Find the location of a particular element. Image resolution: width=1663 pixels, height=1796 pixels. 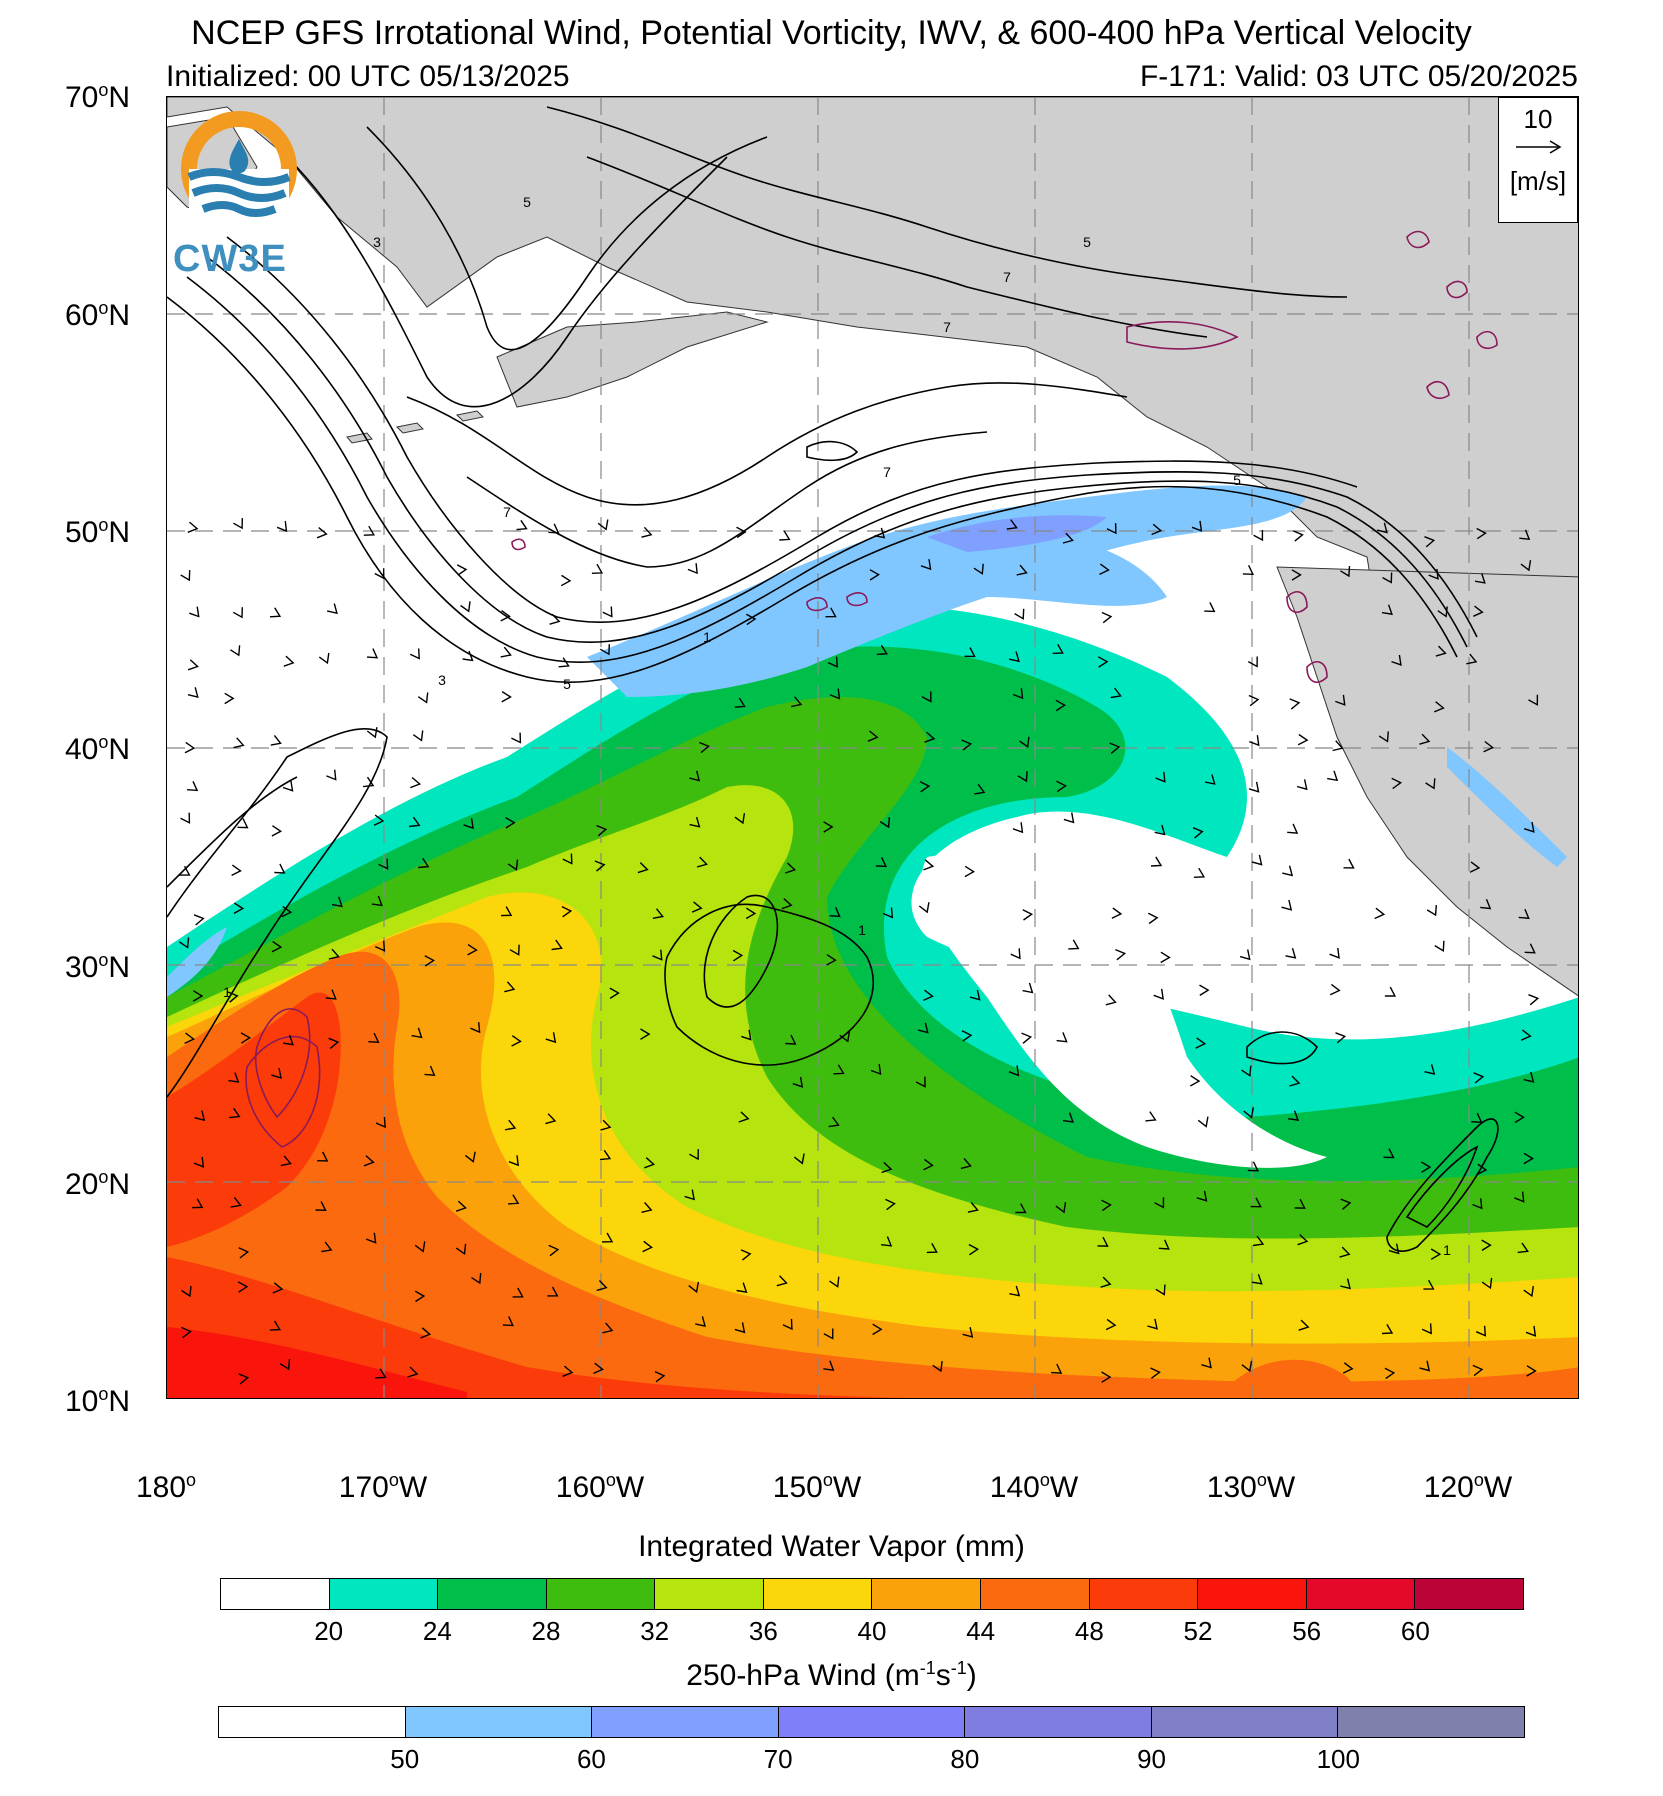

vector-legend-value: 10 is located at coordinates (1538, 119).